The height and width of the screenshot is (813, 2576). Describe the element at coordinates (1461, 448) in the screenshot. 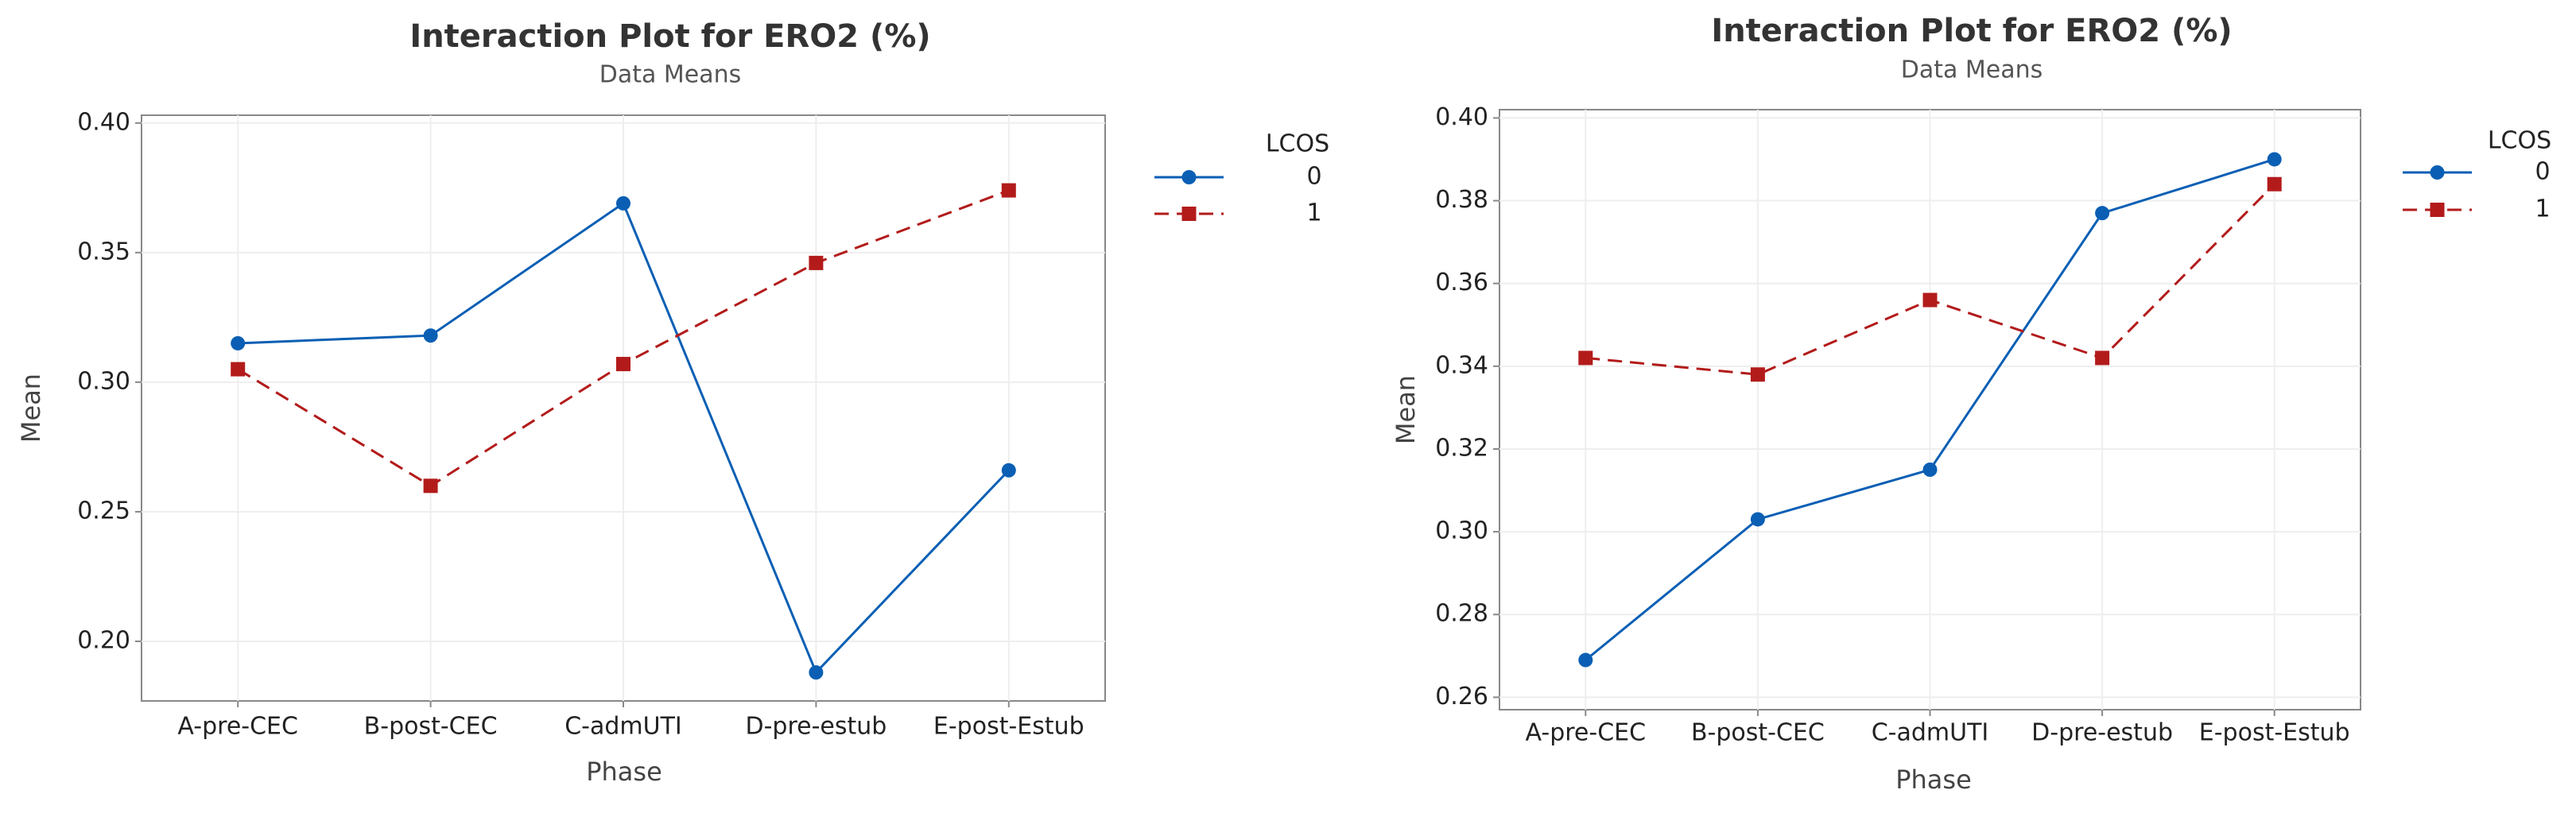

I see `y-tick-label: 0.32` at that location.